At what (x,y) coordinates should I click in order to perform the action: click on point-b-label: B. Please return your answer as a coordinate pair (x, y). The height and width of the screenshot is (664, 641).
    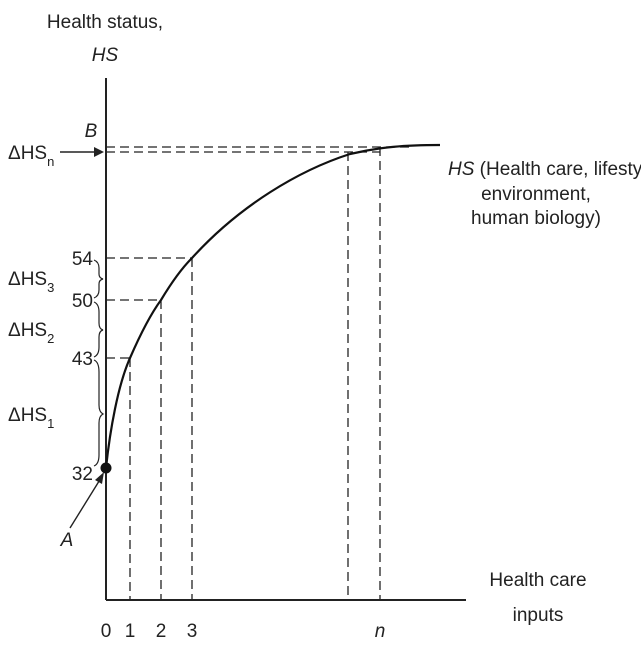
    Looking at the image, I should click on (91, 131).